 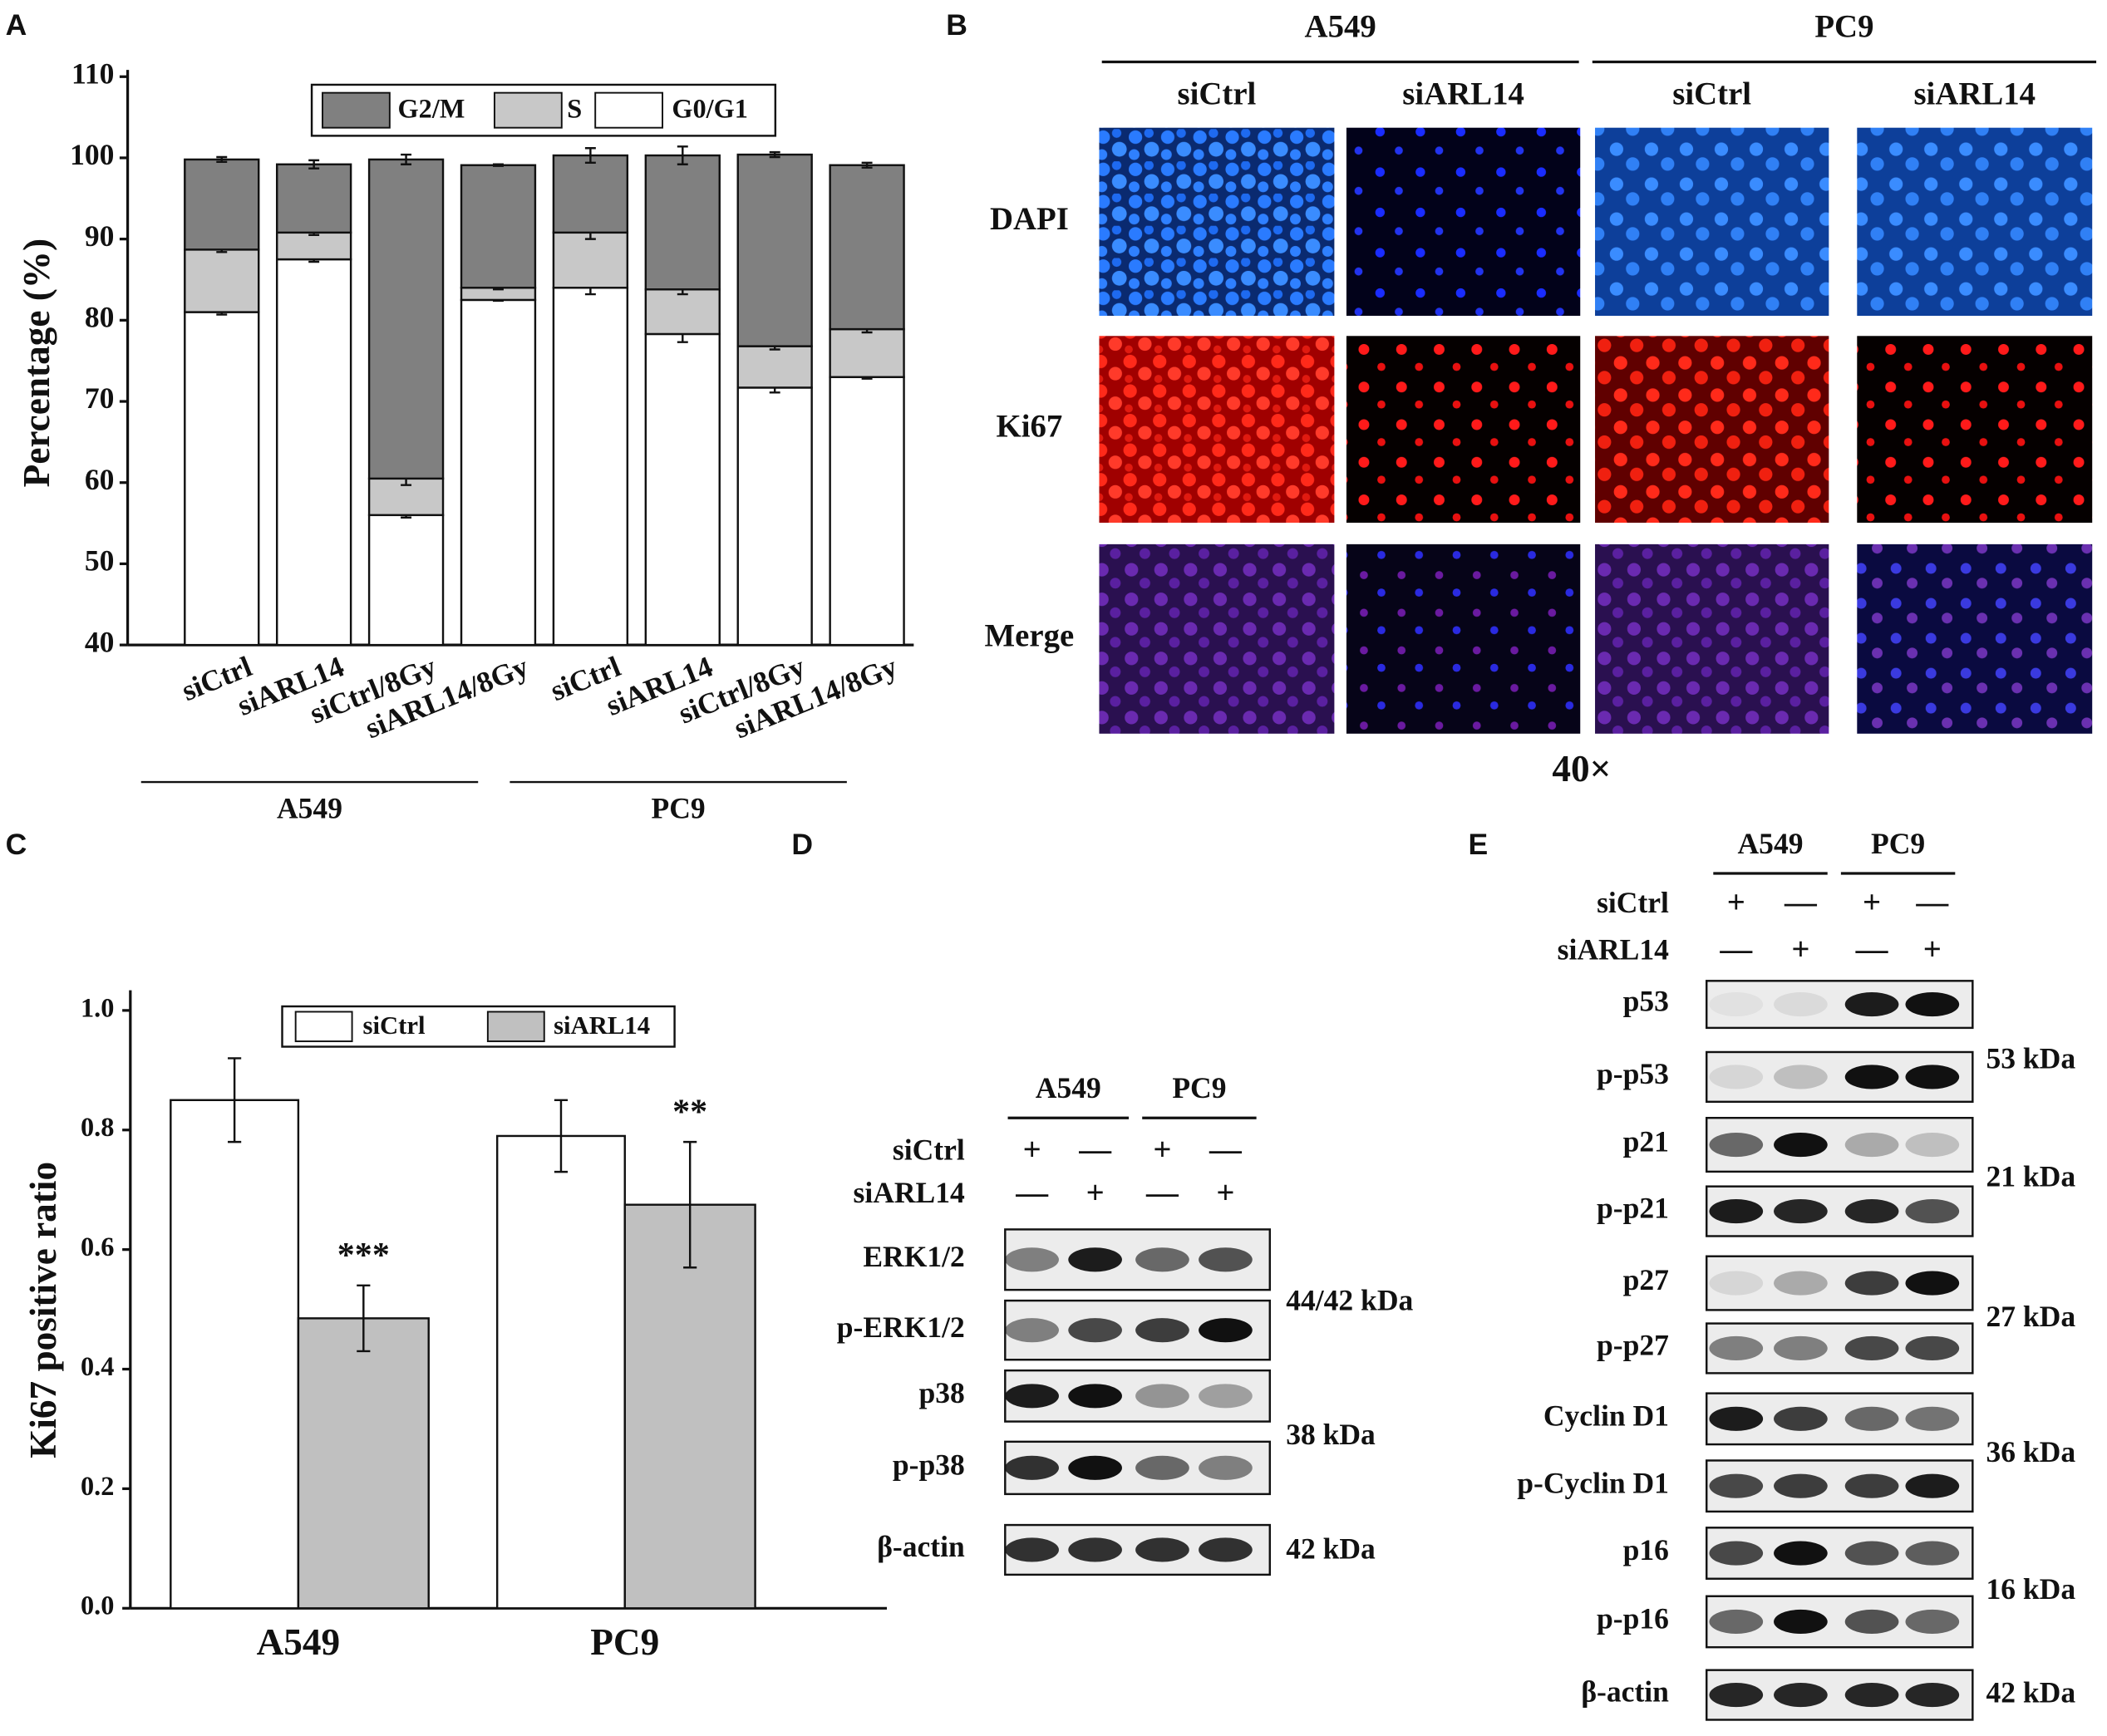 I want to click on y-tick-label: 50, so click(x=100, y=561).